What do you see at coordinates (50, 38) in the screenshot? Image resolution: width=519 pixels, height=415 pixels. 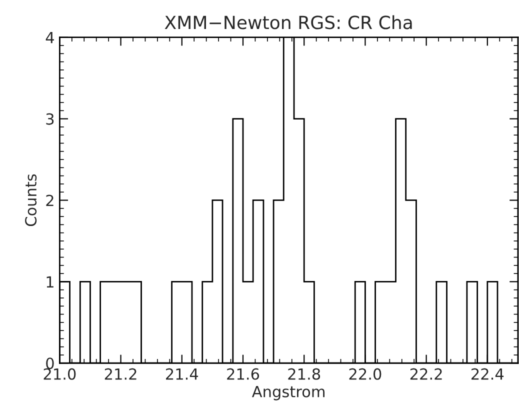 I see `y-tick-label: 4` at bounding box center [50, 38].